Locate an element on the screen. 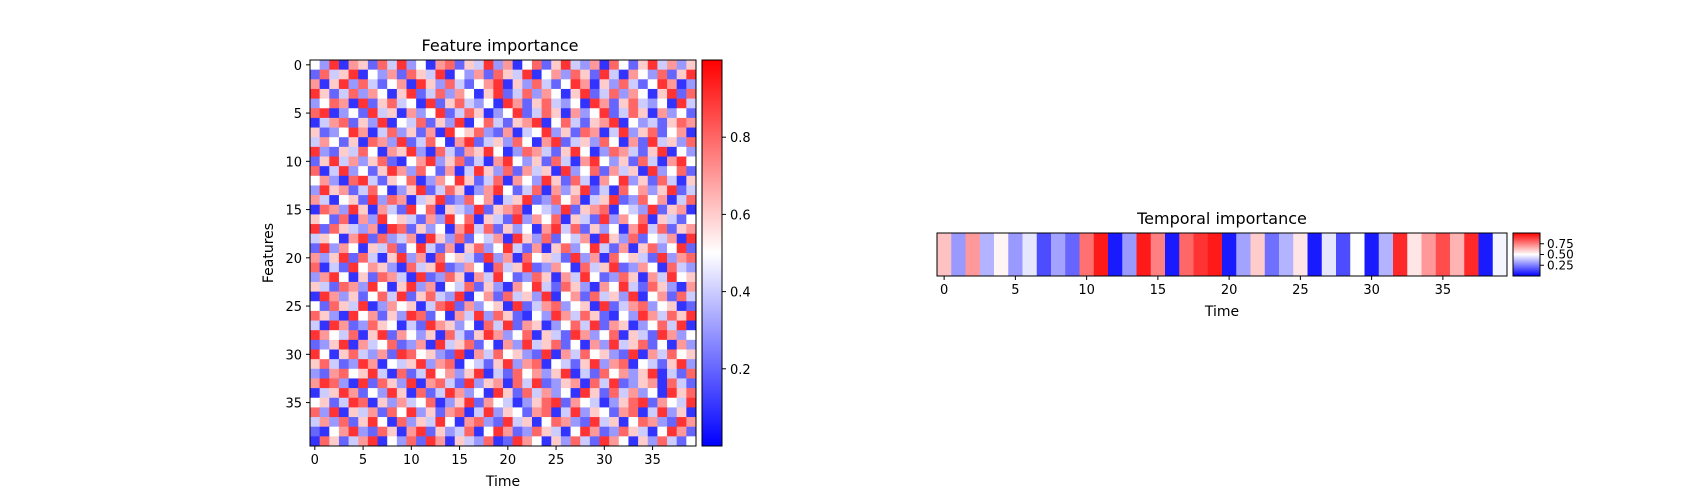  colorbar-tick-label: 0.8 is located at coordinates (740, 138).